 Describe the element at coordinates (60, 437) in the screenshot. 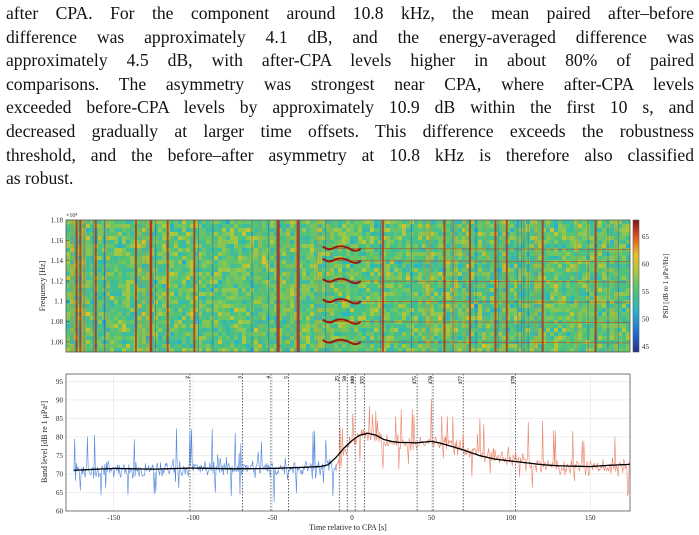

I see `line-y-tick-label: 80` at that location.